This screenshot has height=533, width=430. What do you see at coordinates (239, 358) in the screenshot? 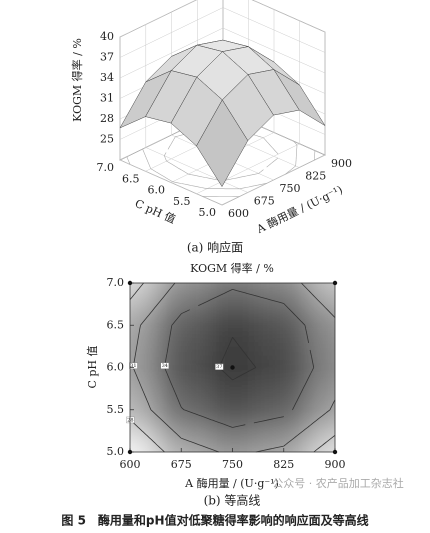
I see `contour-line` at bounding box center [239, 358].